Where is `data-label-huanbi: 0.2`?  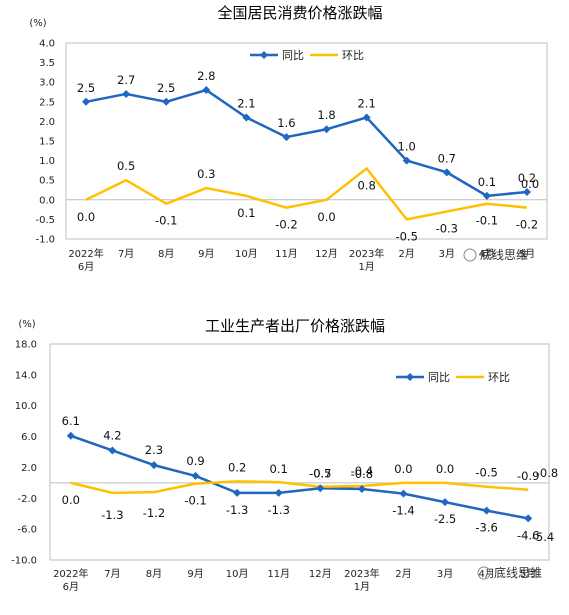
data-label-huanbi: 0.2 is located at coordinates (237, 467).